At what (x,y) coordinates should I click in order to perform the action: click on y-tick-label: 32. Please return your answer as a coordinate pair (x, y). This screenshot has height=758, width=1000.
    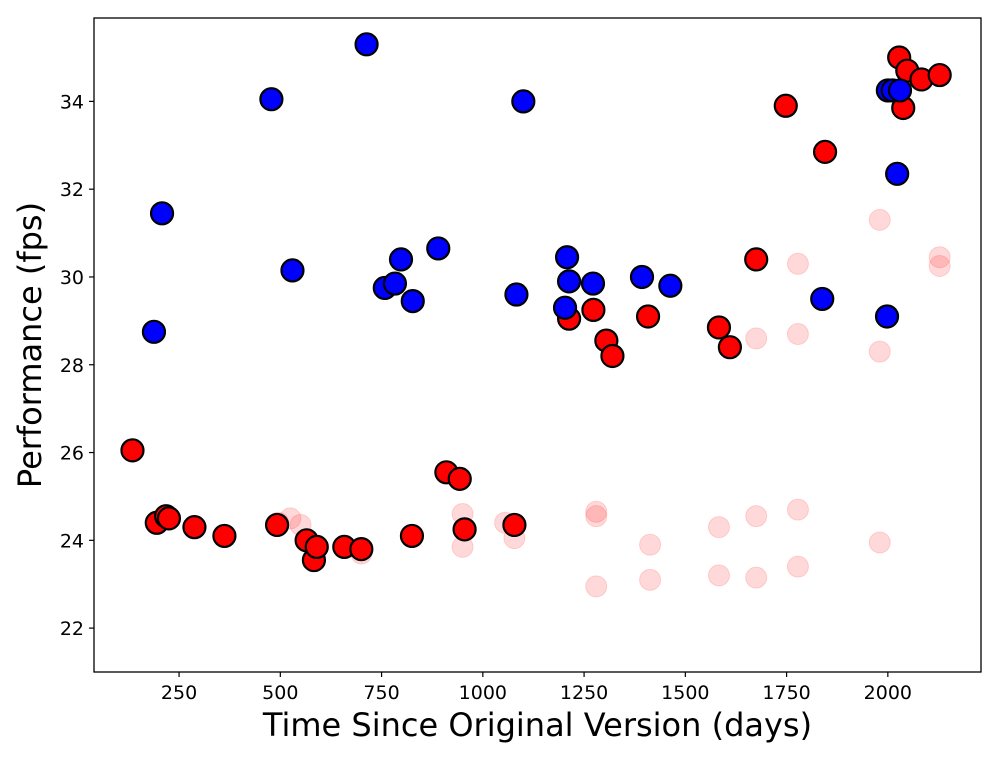
    Looking at the image, I should click on (72, 190).